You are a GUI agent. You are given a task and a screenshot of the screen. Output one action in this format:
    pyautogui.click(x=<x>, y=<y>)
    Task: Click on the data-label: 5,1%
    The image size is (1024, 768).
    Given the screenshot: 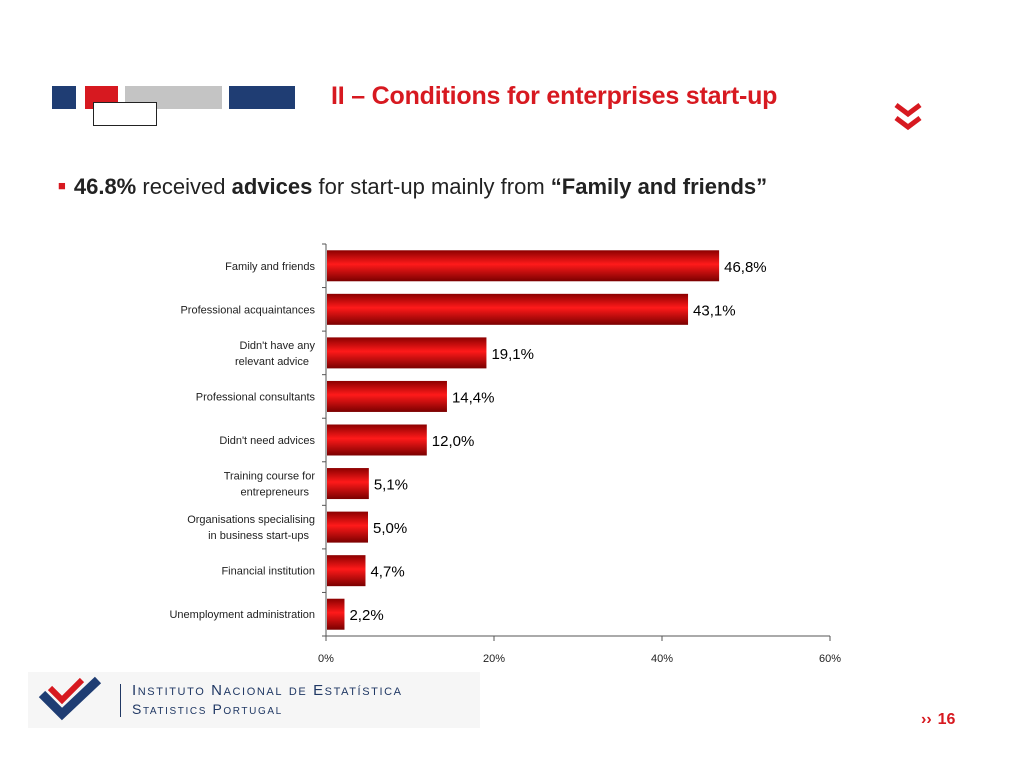 What is the action you would take?
    pyautogui.click(x=391, y=485)
    